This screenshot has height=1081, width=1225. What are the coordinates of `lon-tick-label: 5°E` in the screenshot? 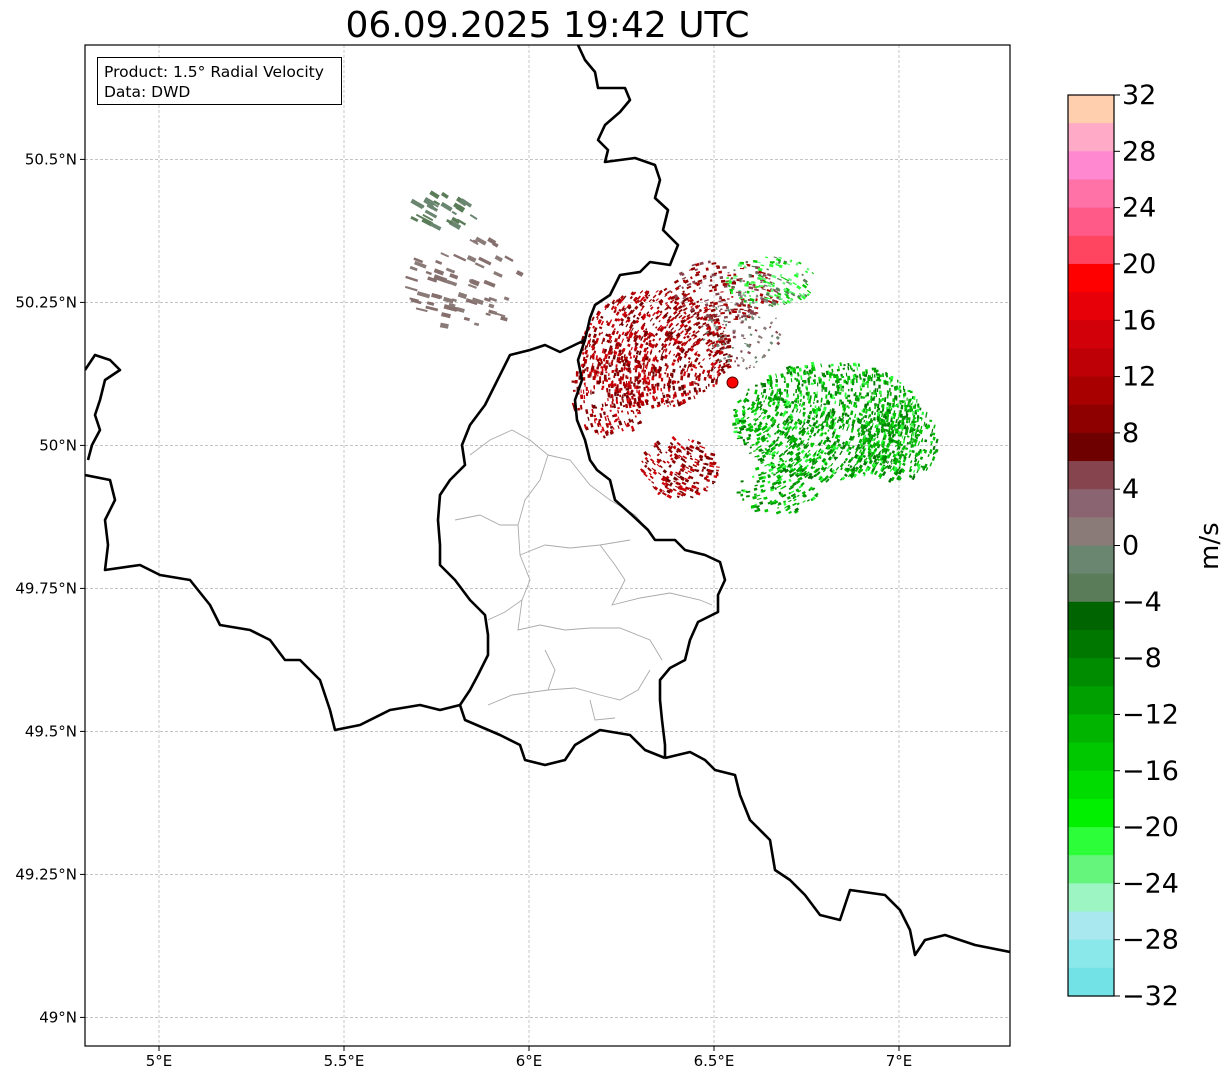 It's located at (159, 1061).